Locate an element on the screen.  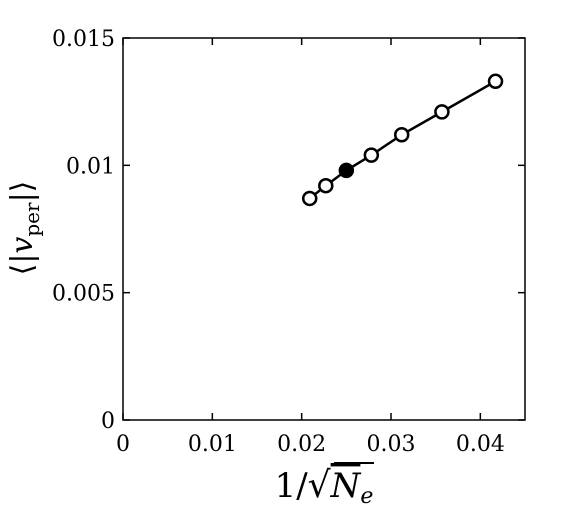
y-tick-label: 0.005 is located at coordinates (83, 294).